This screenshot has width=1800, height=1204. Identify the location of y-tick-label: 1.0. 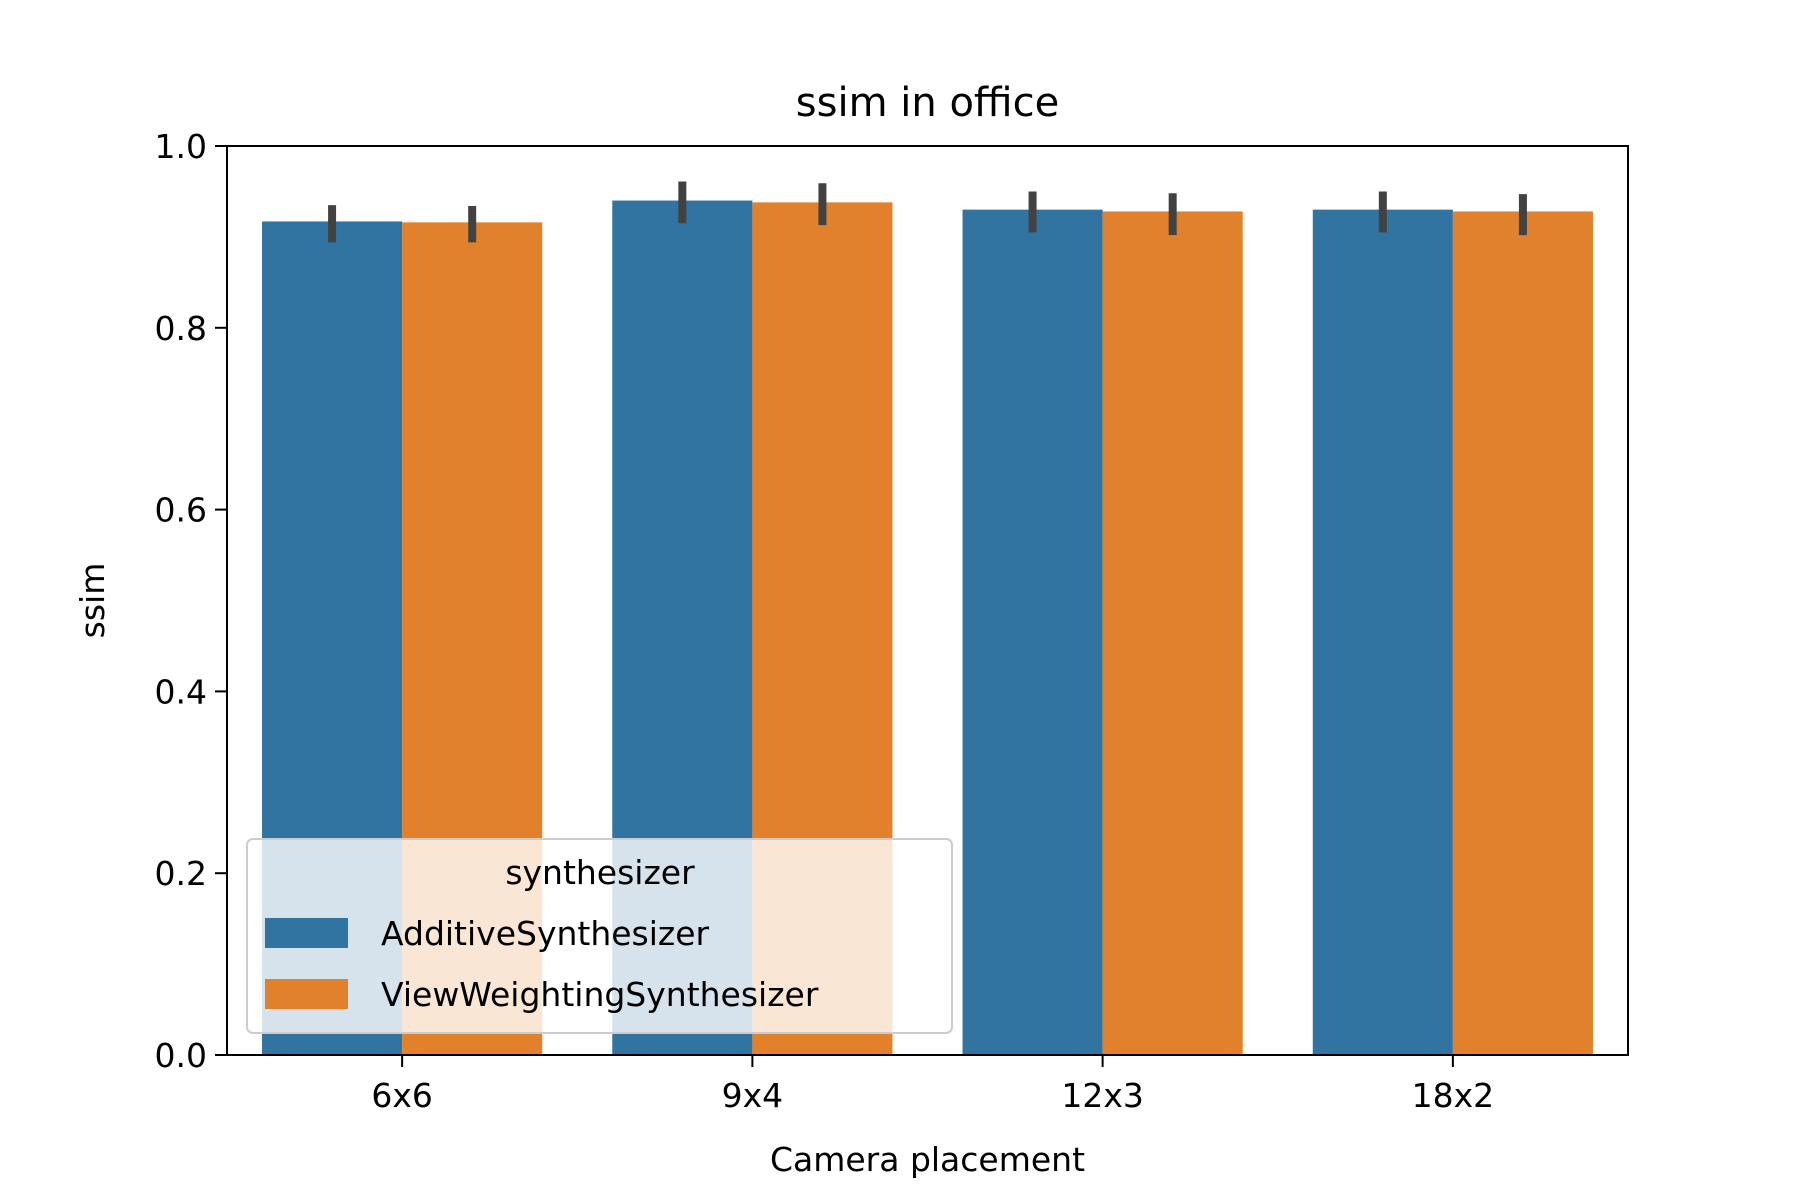
(181, 146).